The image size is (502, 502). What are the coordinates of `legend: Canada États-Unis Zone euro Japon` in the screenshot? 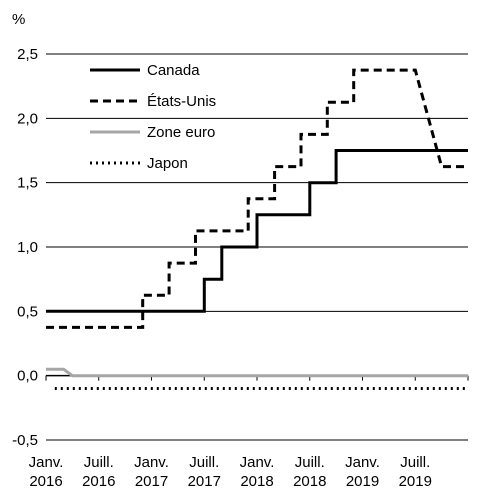 It's located at (153, 117).